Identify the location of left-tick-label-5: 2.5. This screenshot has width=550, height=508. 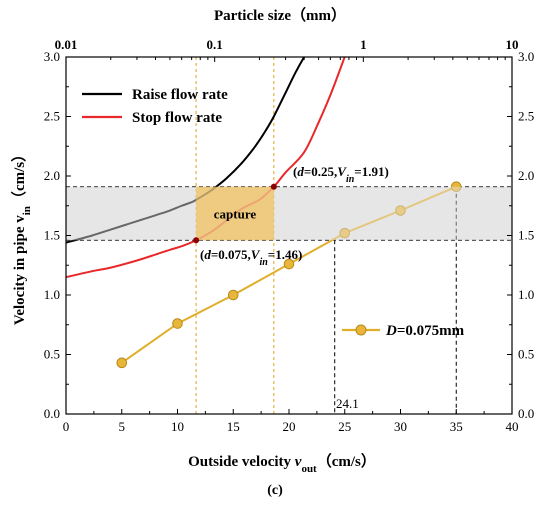
(52, 116).